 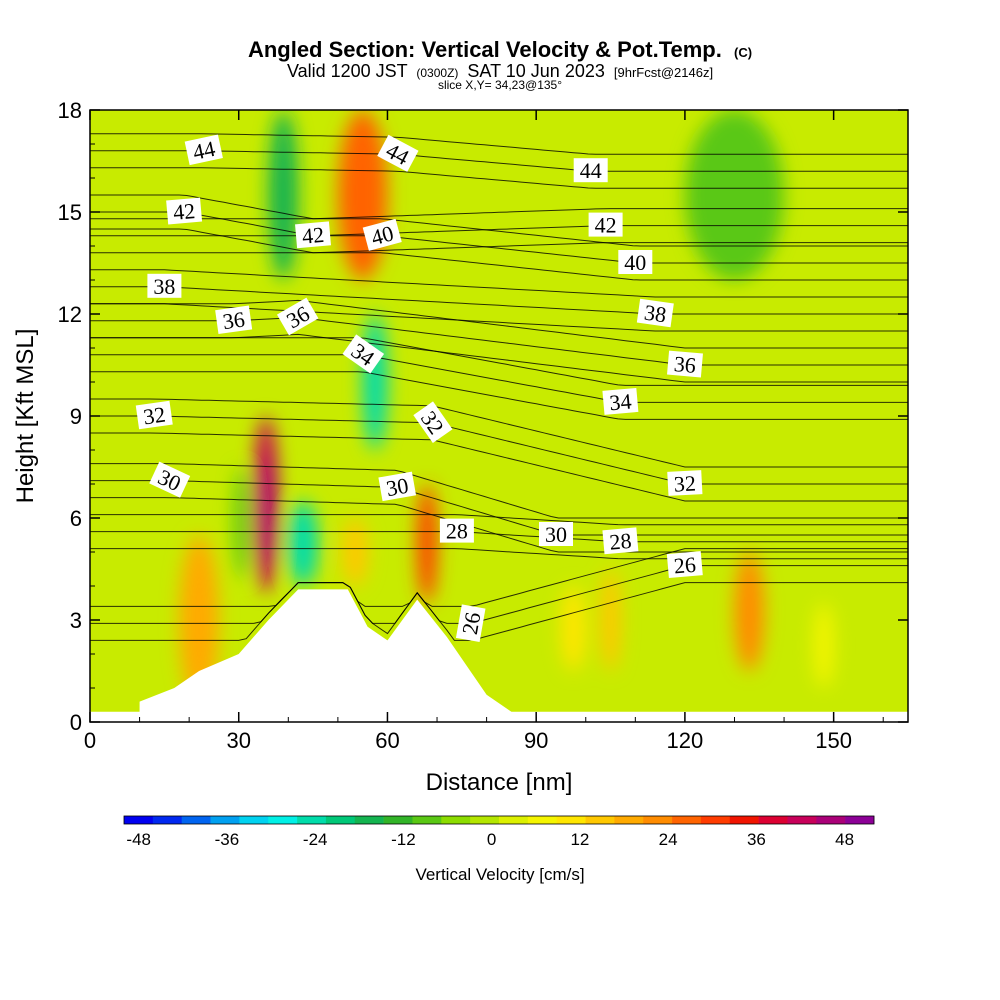 I want to click on contour-label: 32, so click(x=685, y=483).